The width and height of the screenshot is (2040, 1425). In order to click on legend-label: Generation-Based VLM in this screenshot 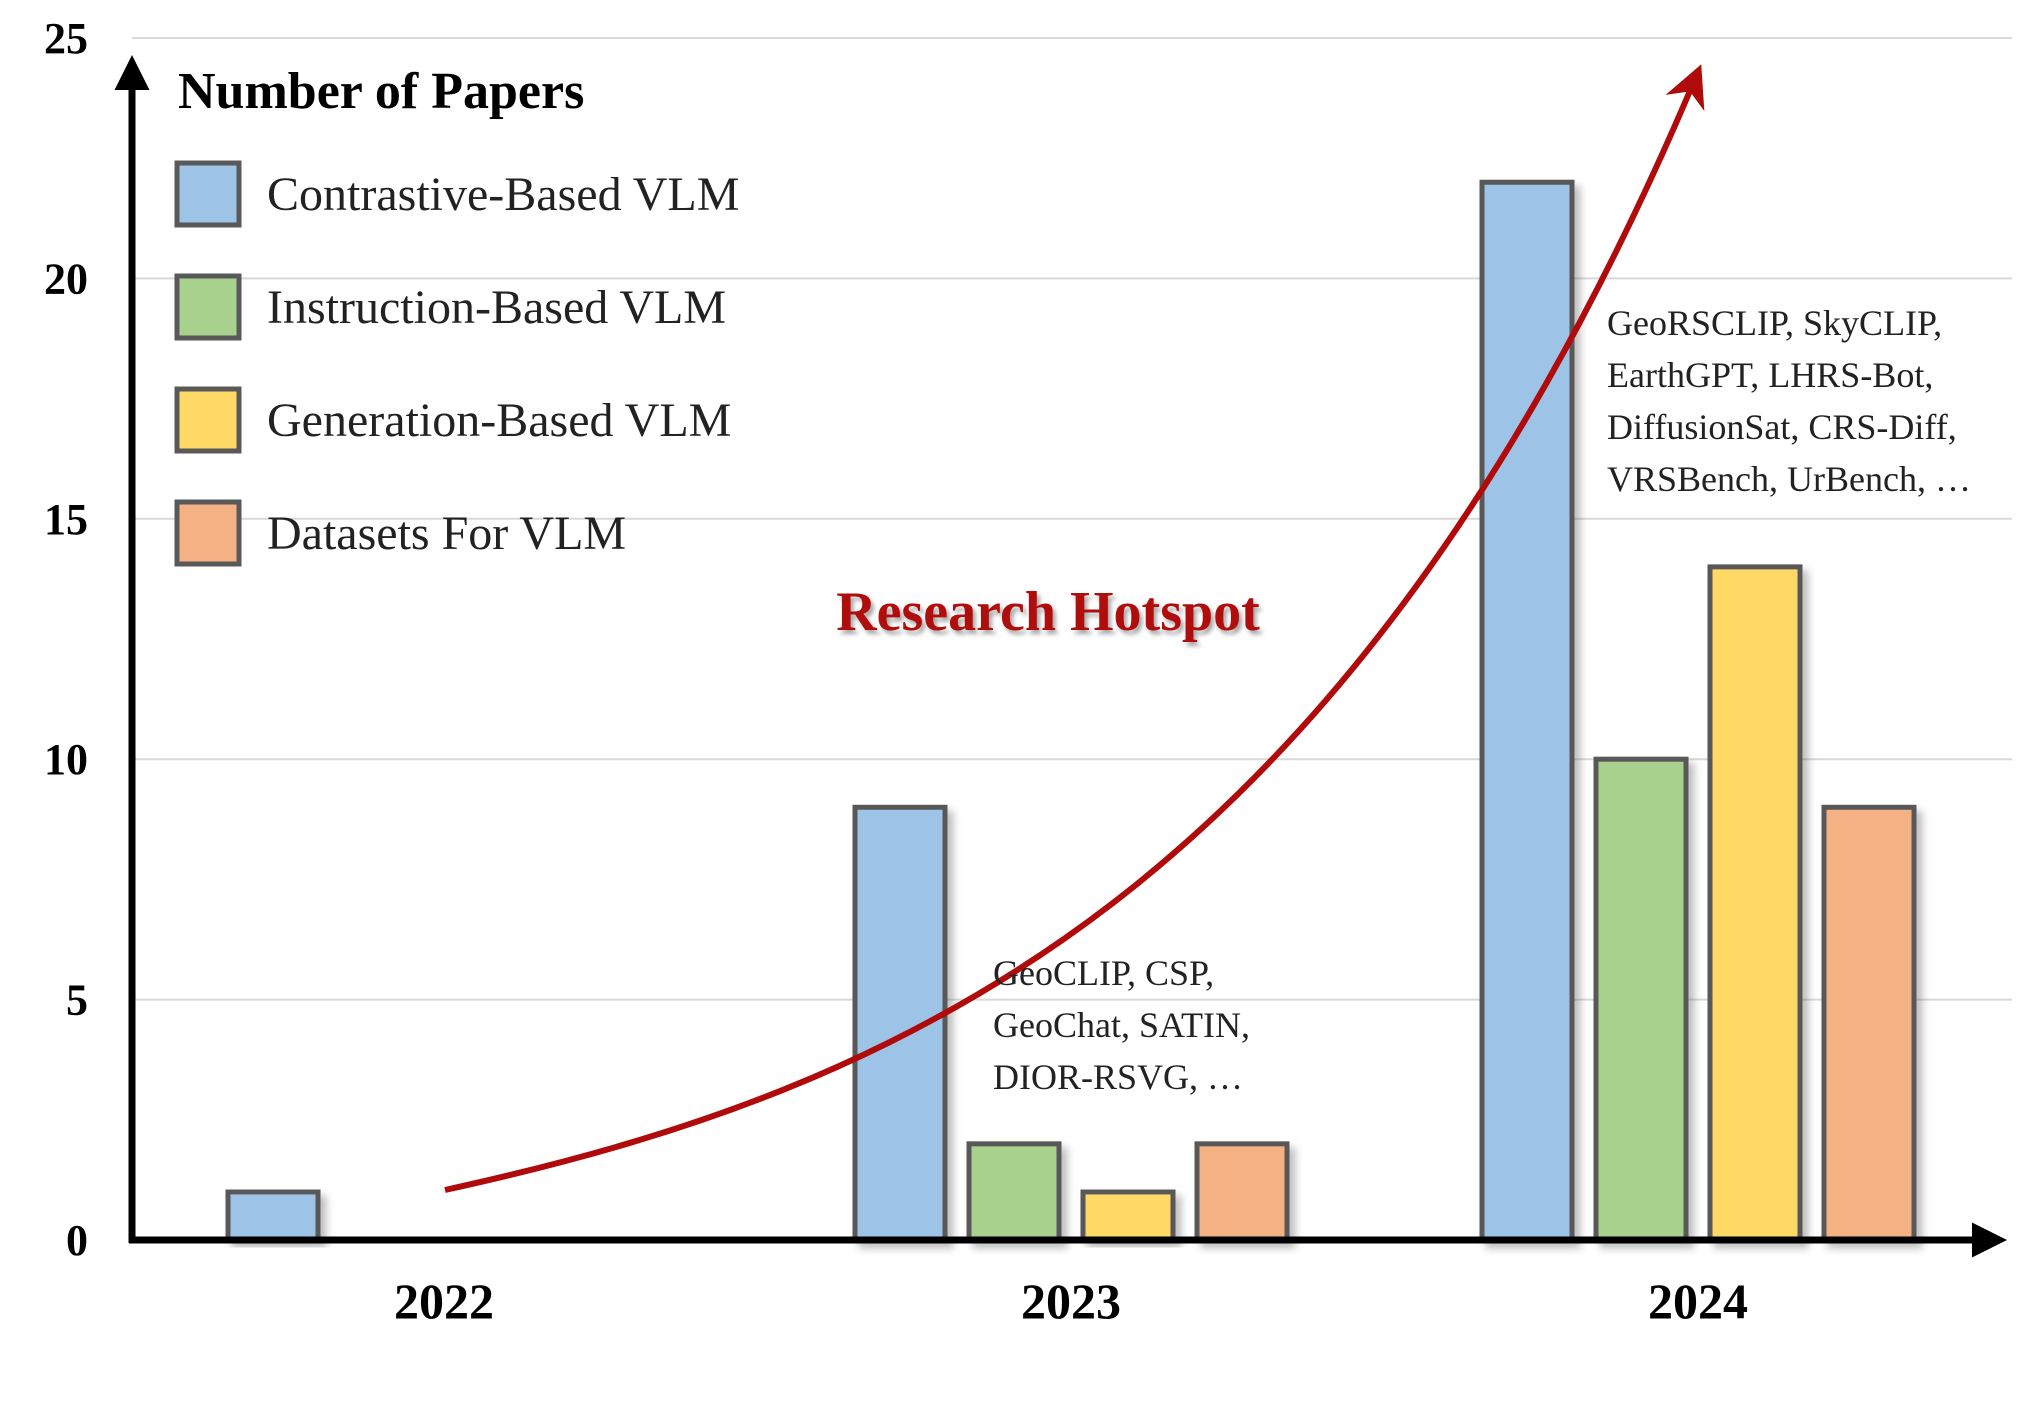, I will do `click(499, 420)`.